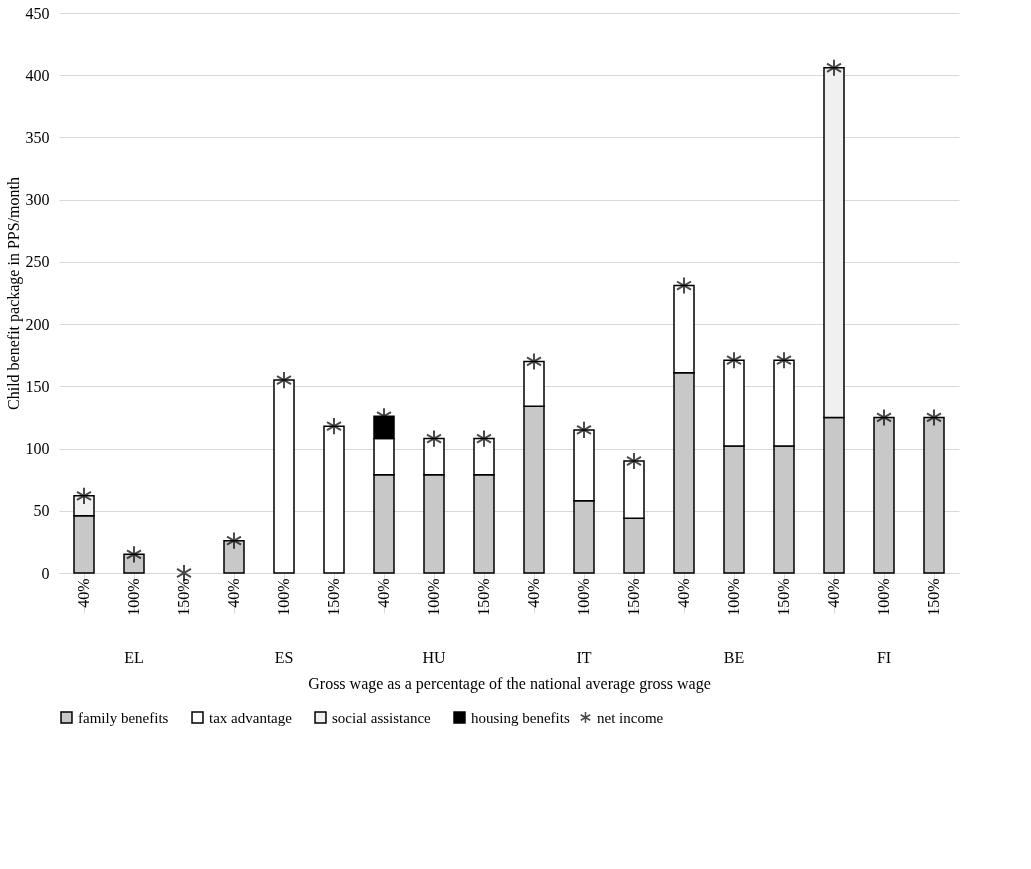 The image size is (1031, 869). I want to click on legend-label: tax advantage, so click(251, 717).